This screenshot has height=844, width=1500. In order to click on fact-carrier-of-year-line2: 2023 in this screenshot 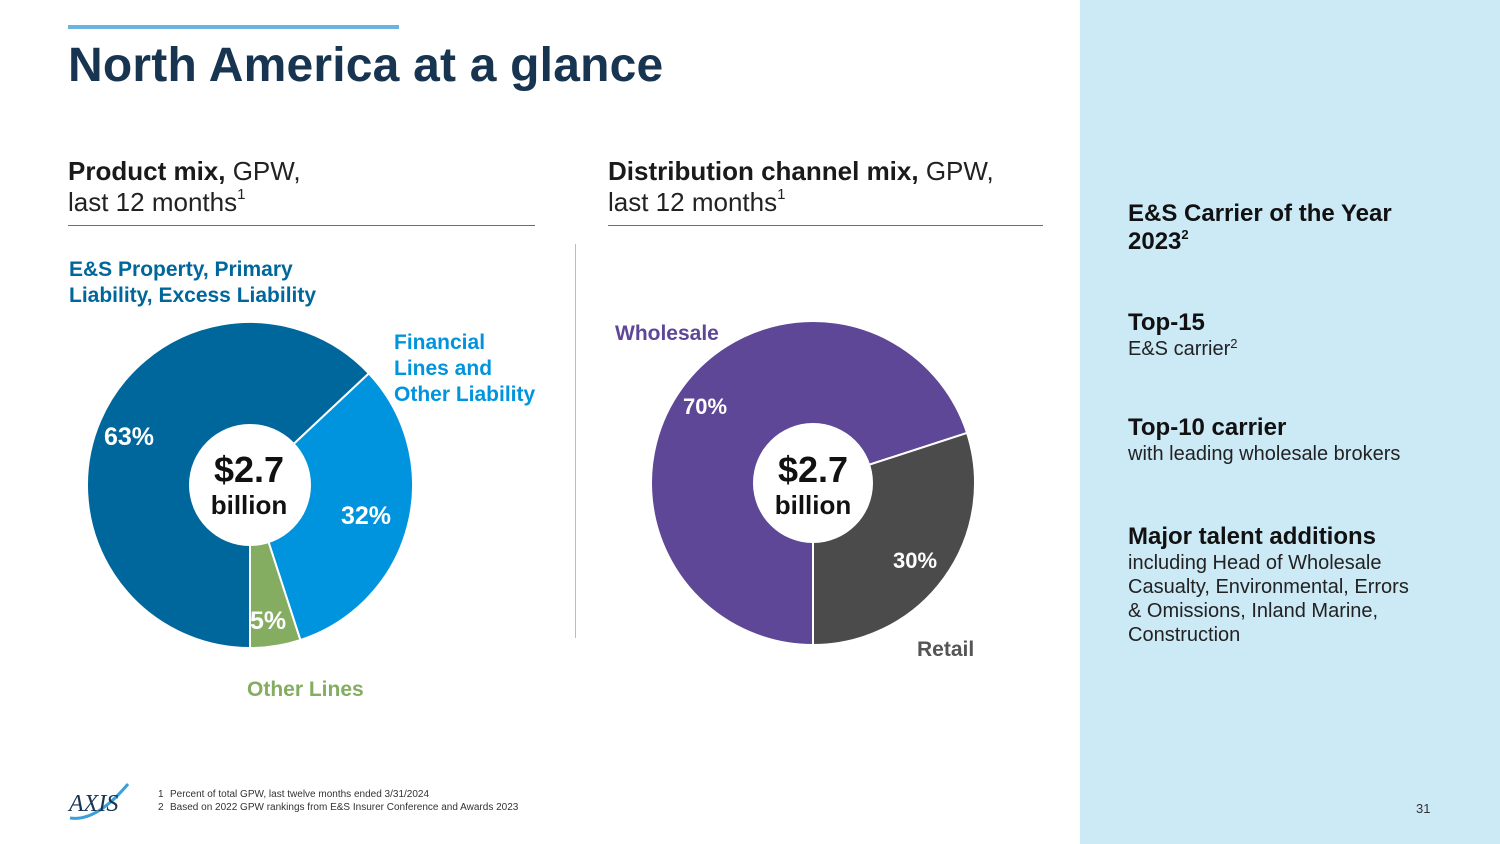, I will do `click(1155, 241)`.